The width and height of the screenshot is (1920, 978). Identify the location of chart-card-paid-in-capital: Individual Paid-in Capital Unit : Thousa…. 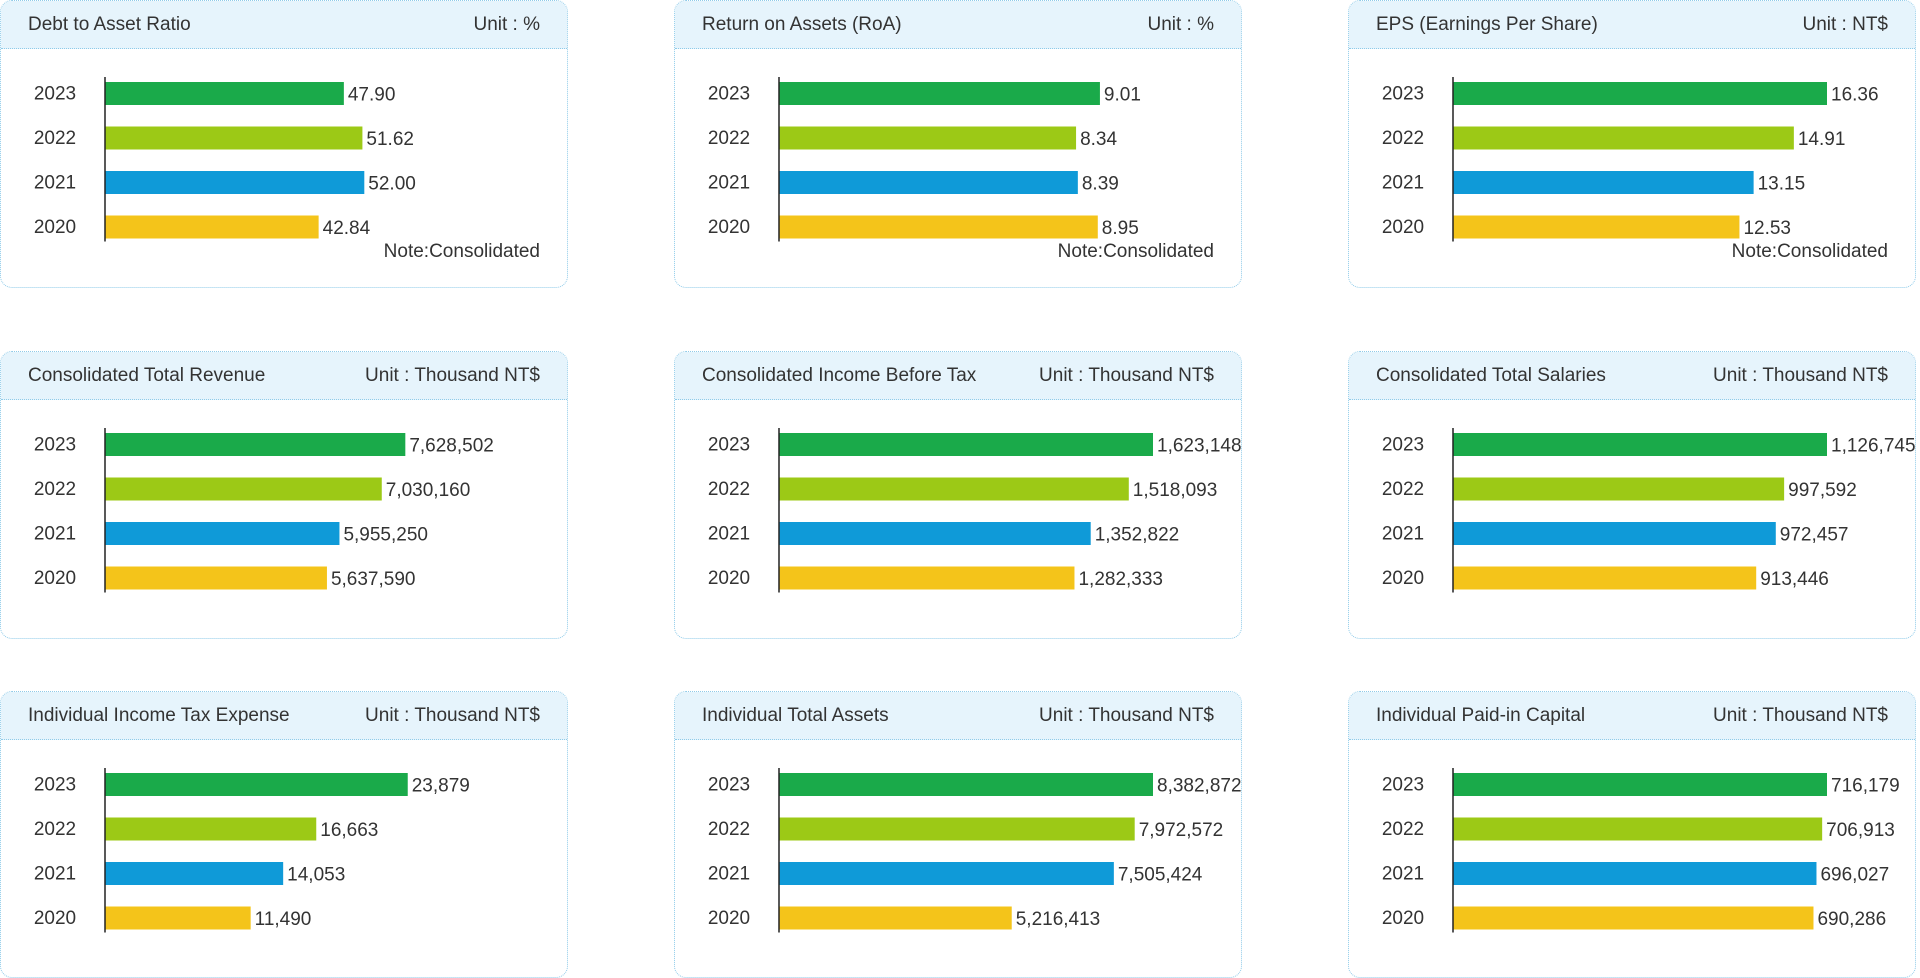
(1632, 834).